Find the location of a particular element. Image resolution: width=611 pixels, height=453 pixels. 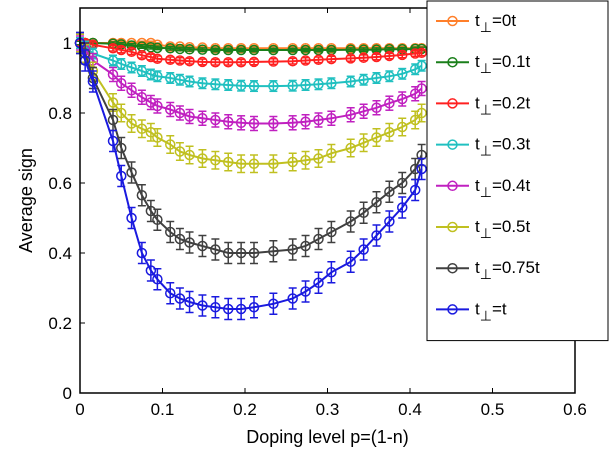

x-tick-label: 0.5 is located at coordinates (493, 409).